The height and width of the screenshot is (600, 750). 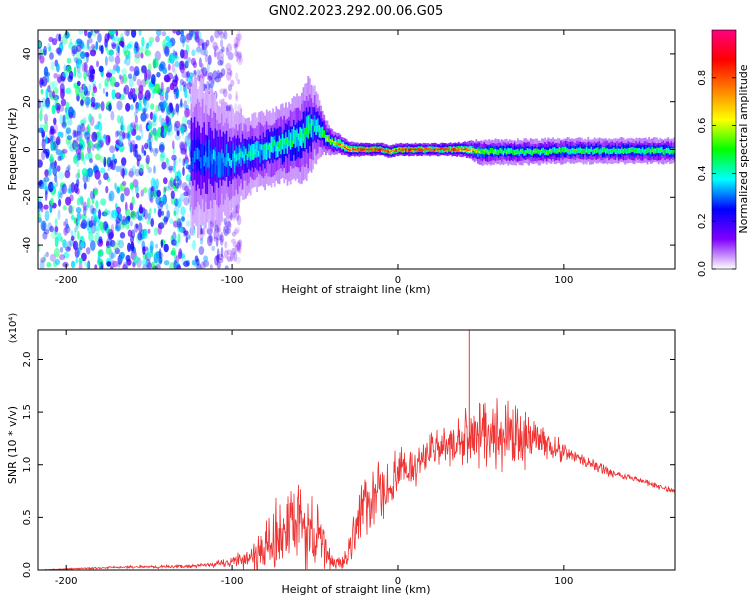 I want to click on snr-y-scale-label: (x10⁴), so click(x=13, y=328).